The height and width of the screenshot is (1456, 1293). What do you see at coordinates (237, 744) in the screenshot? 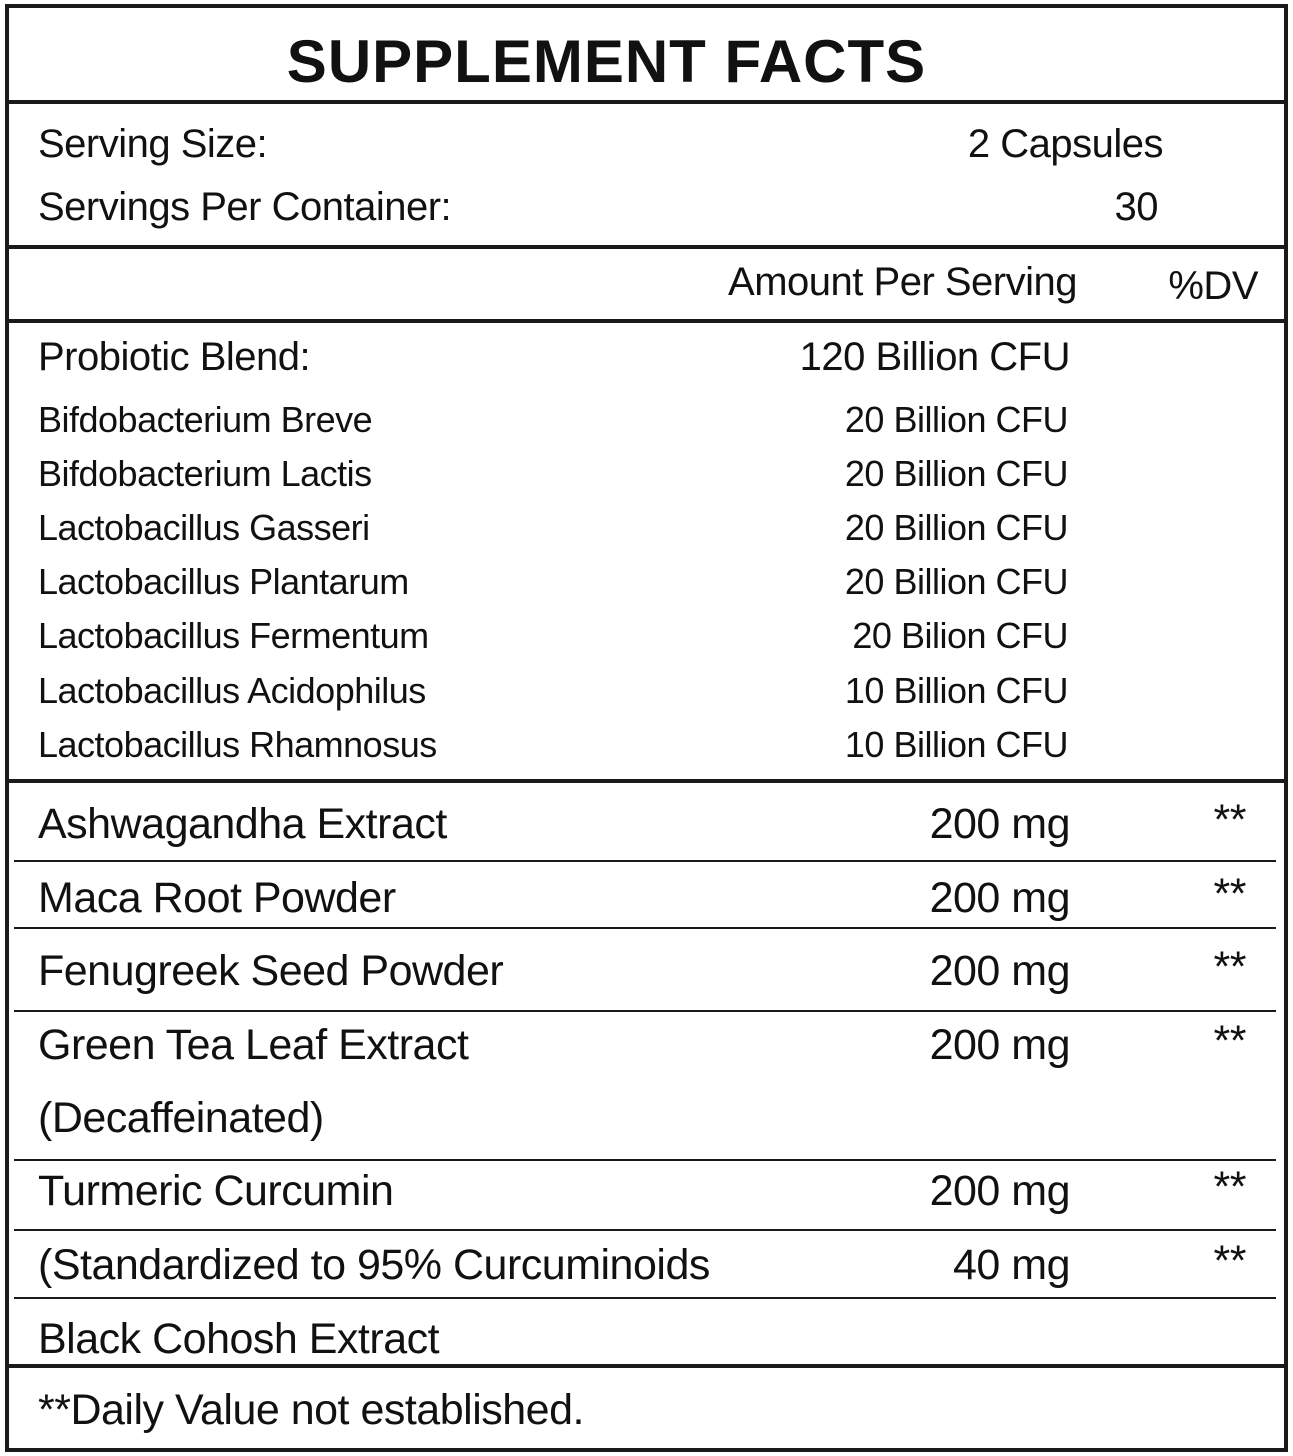
I see `strain-name: Lactobacillus Rhamnosus` at bounding box center [237, 744].